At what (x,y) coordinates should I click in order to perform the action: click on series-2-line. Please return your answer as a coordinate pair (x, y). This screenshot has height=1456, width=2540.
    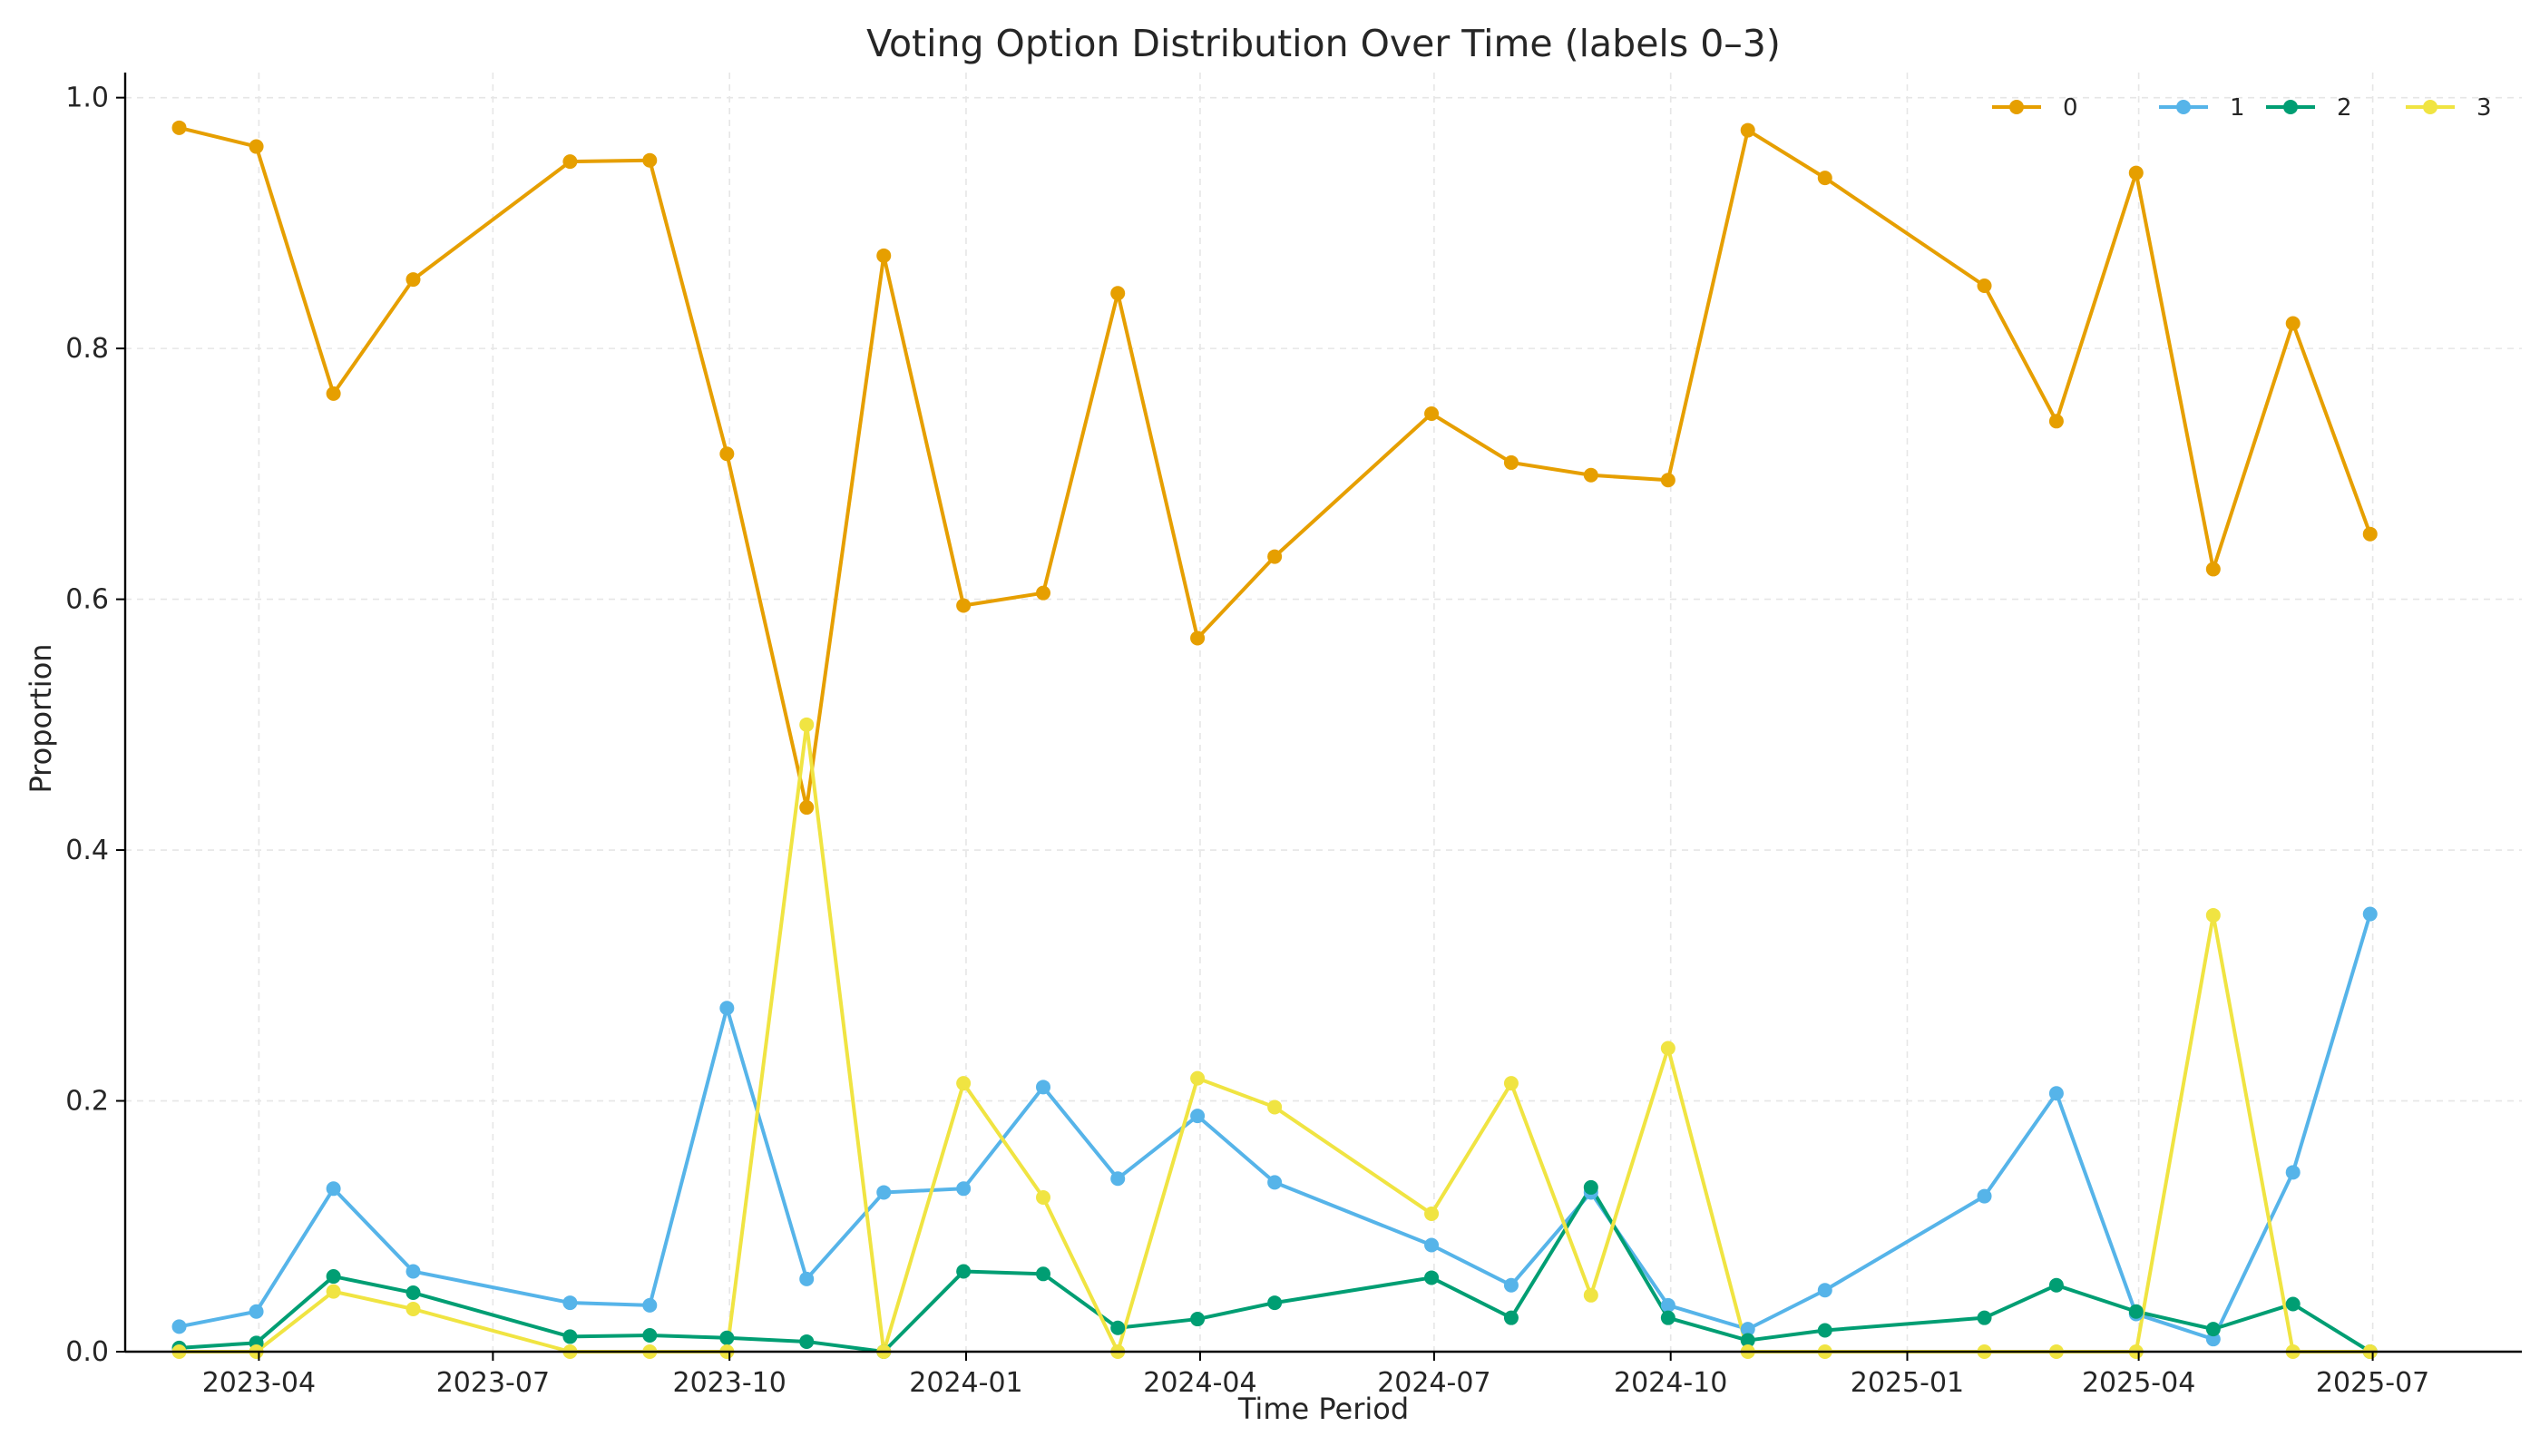
    Looking at the image, I should click on (1275, 1269).